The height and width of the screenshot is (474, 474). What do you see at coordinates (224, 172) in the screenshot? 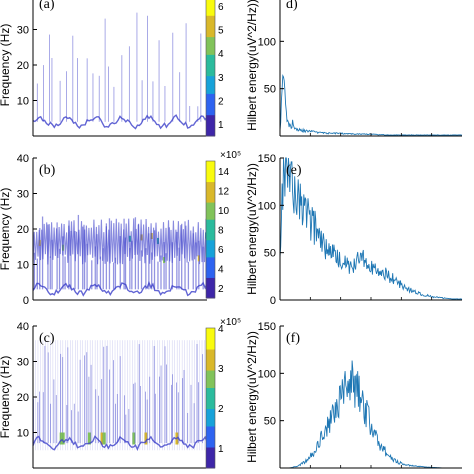
I see `colorbar-tick-label-2-6: 14` at bounding box center [224, 172].